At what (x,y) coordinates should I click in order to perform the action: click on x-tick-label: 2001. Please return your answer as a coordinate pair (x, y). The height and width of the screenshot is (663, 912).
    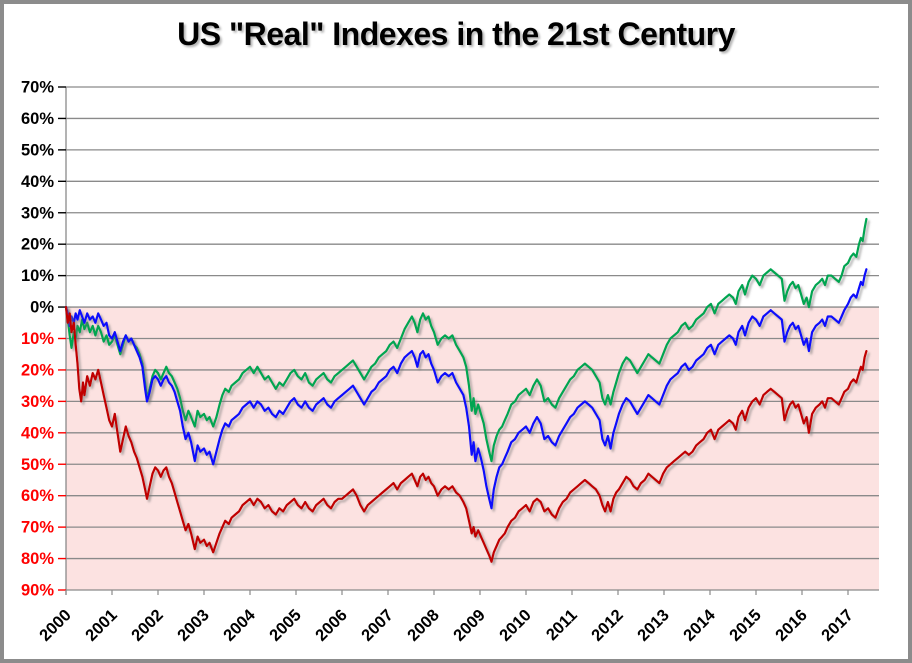
    Looking at the image, I should click on (101, 625).